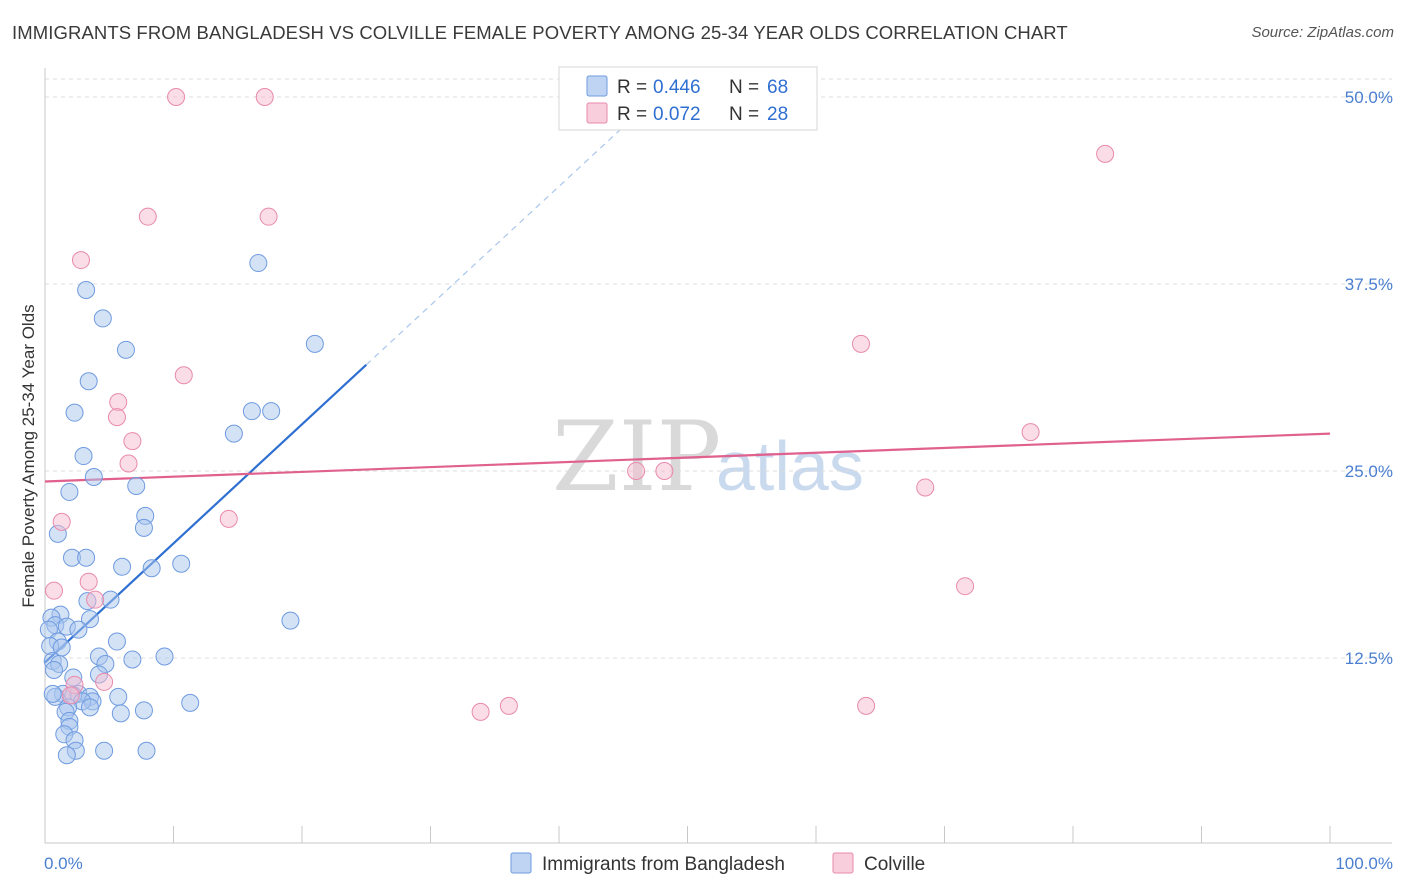 The height and width of the screenshot is (892, 1406). What do you see at coordinates (677, 87) in the screenshot?
I see `legend-r-value-bangladesh: 0.446` at bounding box center [677, 87].